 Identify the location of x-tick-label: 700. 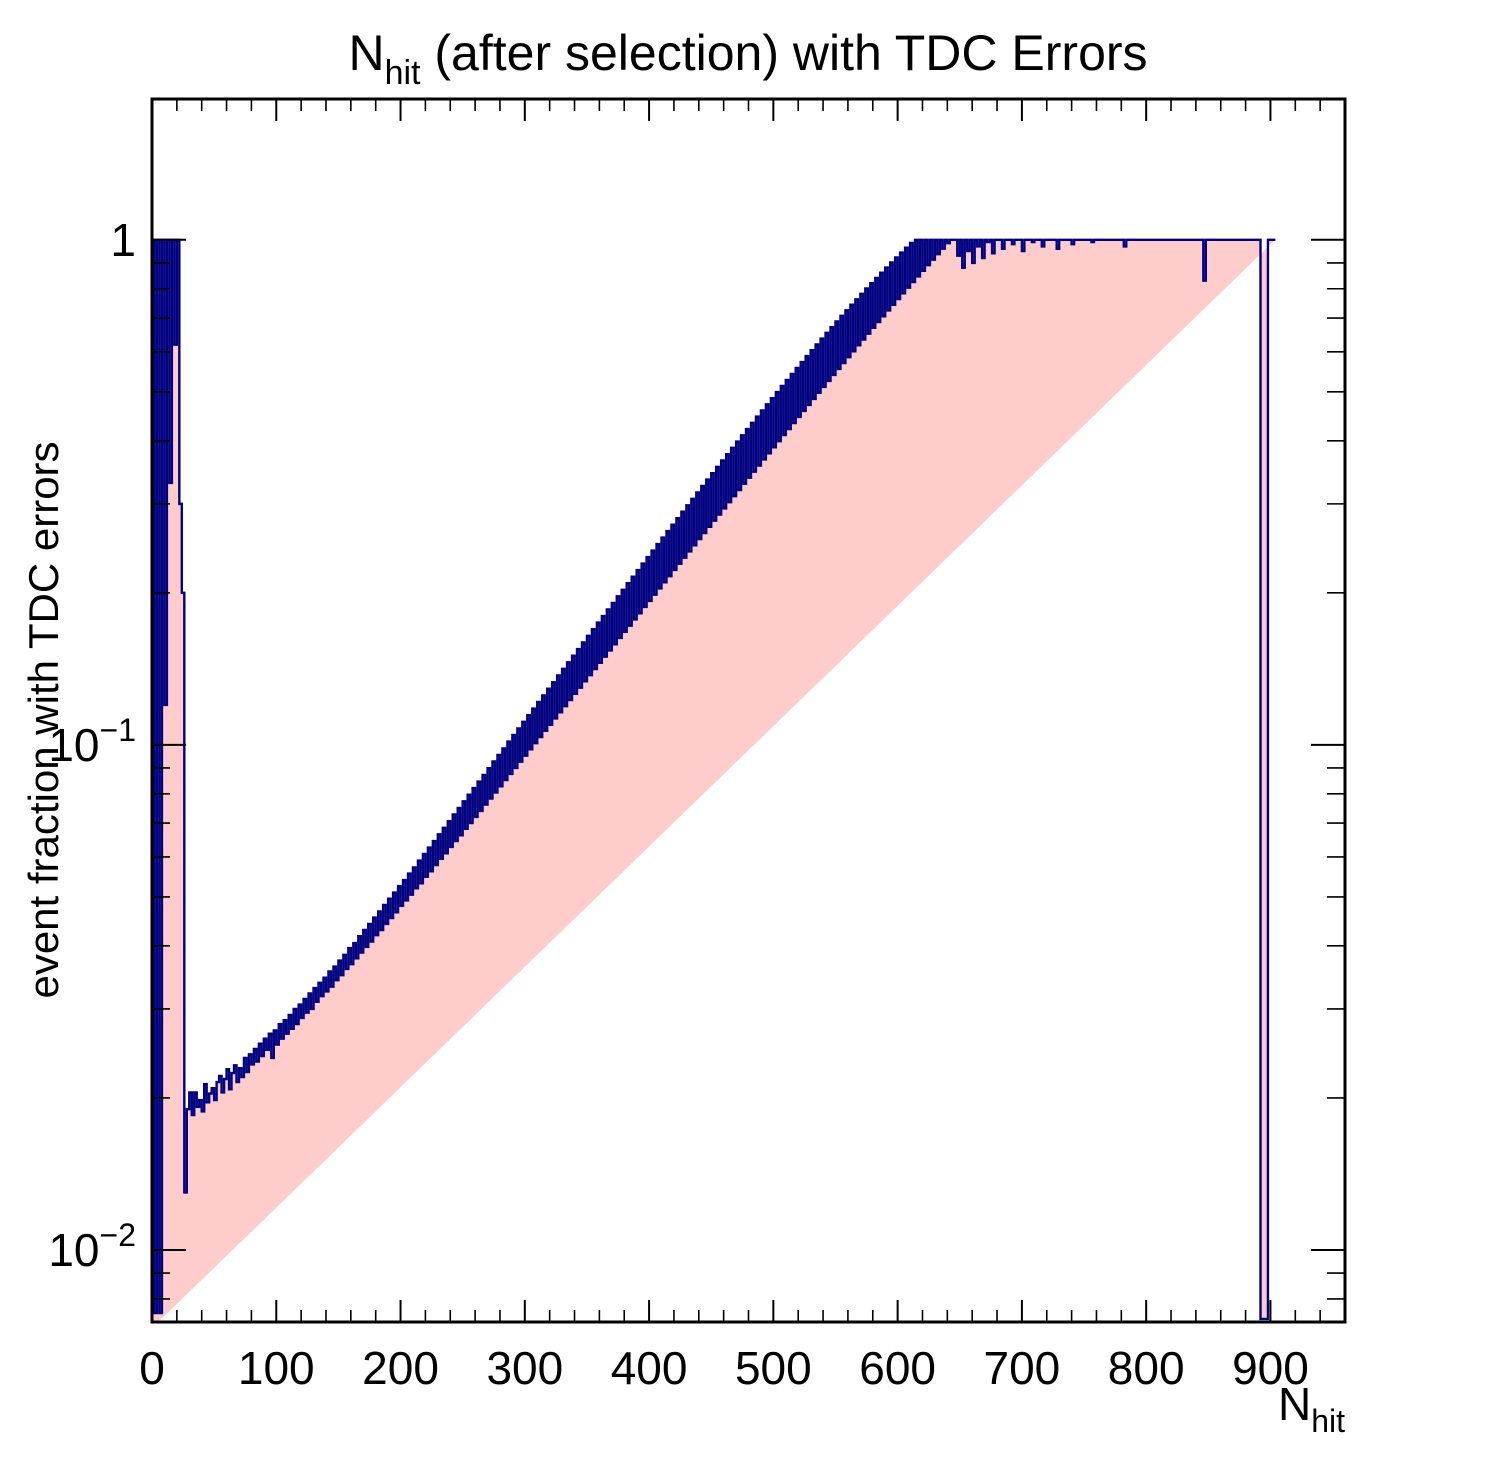
(1022, 1368).